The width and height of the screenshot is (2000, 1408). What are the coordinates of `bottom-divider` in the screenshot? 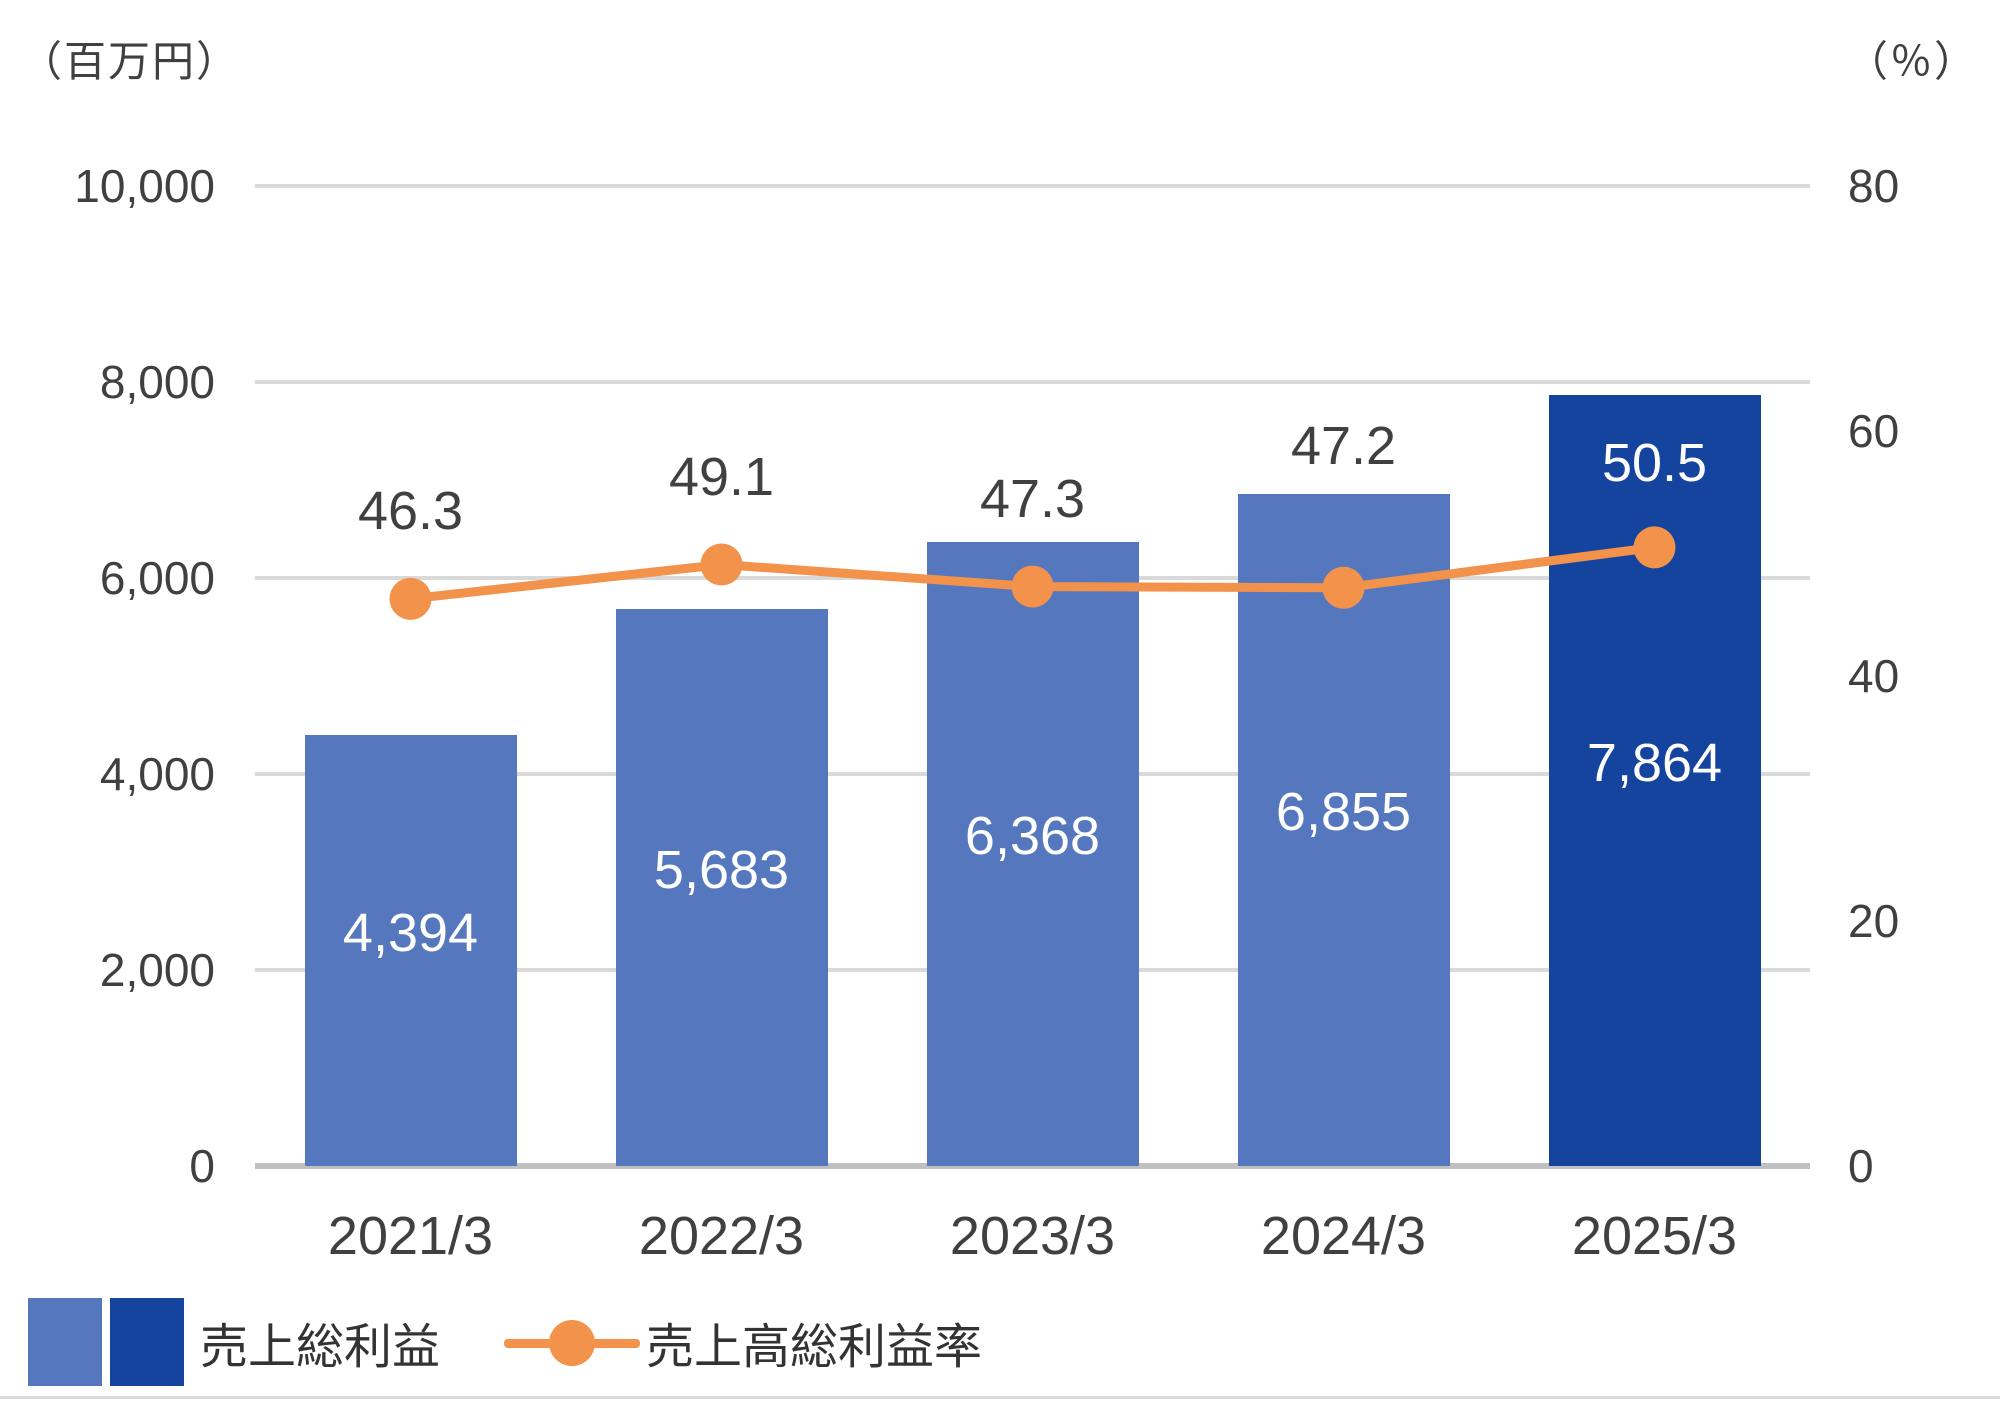 It's located at (1000, 1397).